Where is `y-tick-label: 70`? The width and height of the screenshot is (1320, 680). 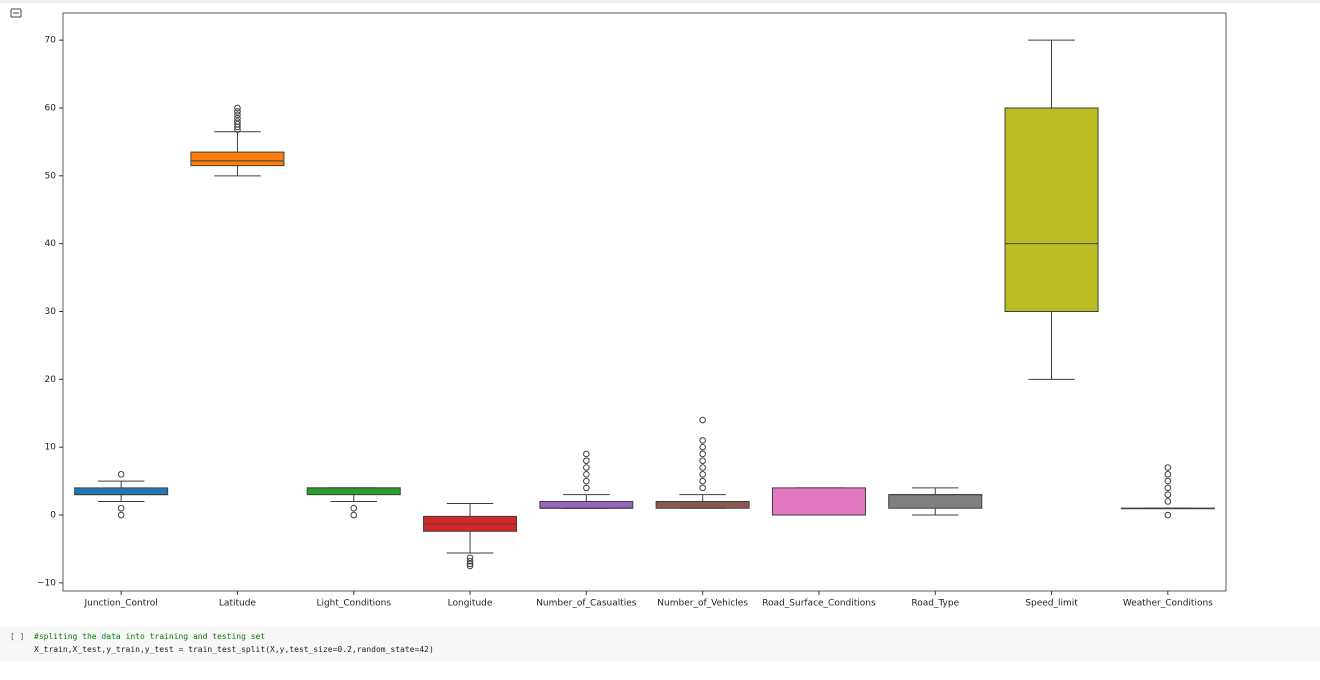
y-tick-label: 70 is located at coordinates (51, 41).